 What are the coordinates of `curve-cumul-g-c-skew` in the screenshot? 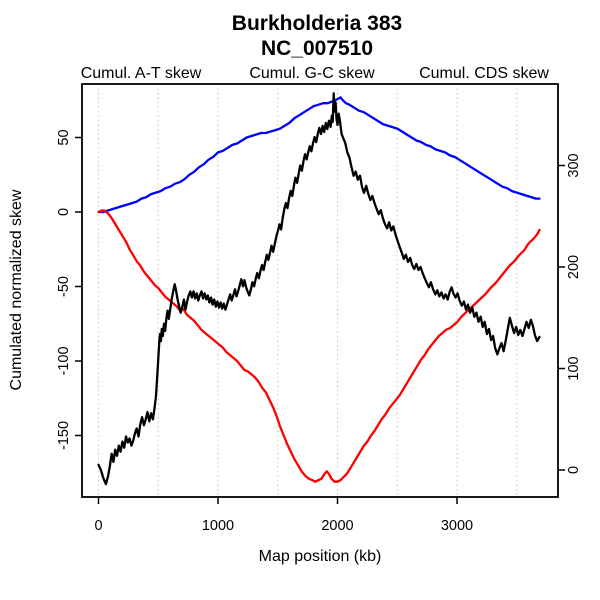 It's located at (319, 155).